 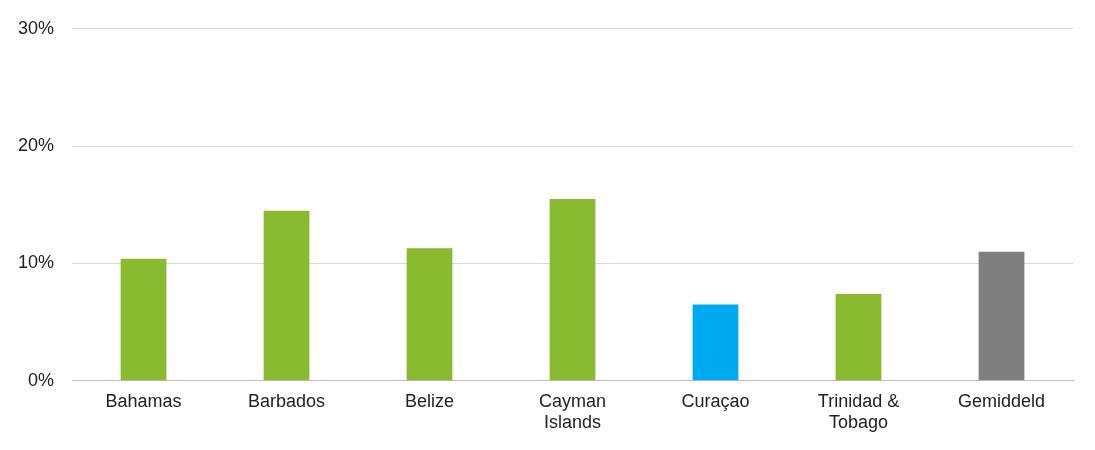 What do you see at coordinates (430, 400) in the screenshot?
I see `x-tick-label: Belize` at bounding box center [430, 400].